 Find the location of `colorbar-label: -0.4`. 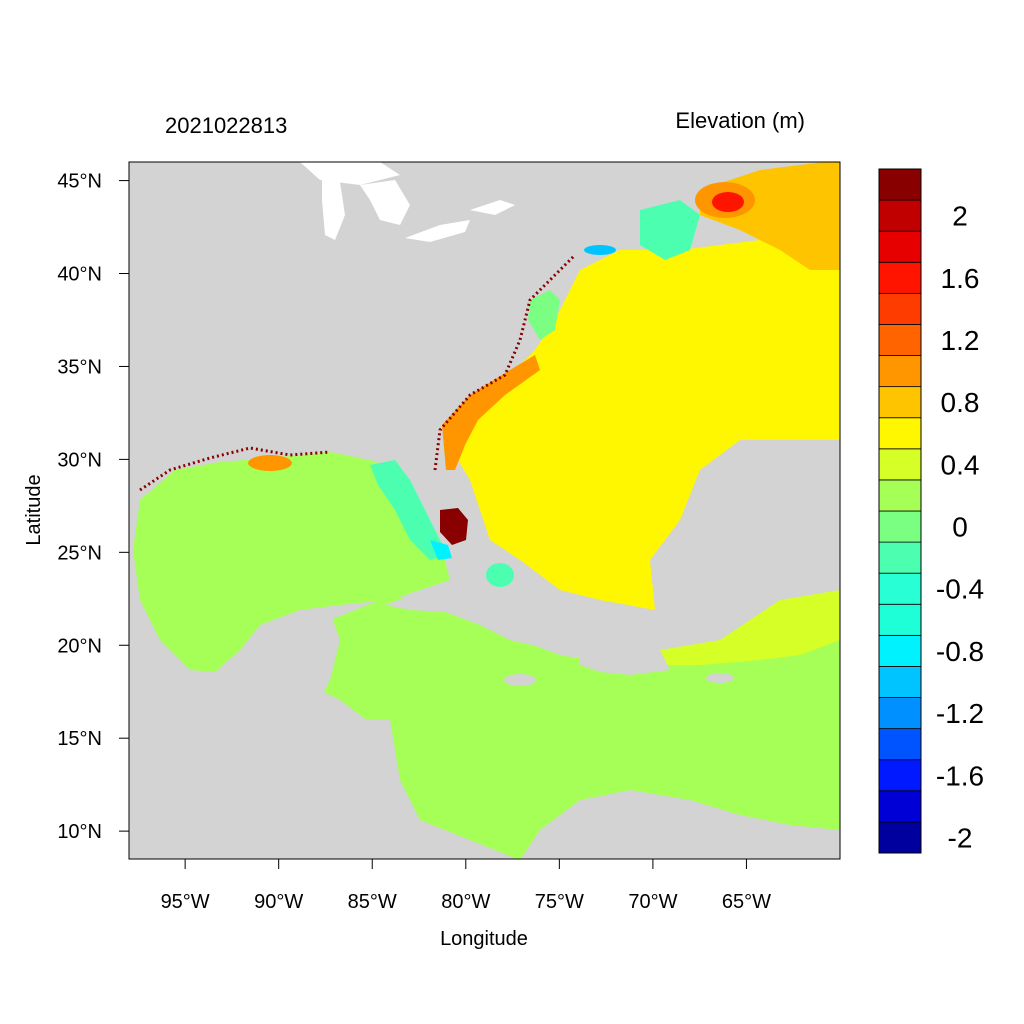

colorbar-label: -0.4 is located at coordinates (960, 589).